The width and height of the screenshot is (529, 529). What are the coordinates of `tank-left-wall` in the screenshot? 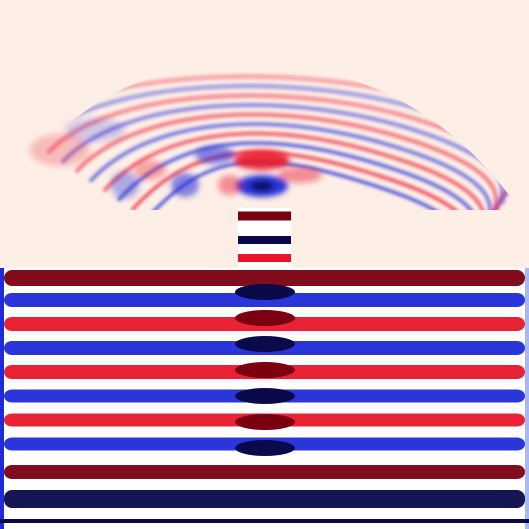 It's located at (2, 398).